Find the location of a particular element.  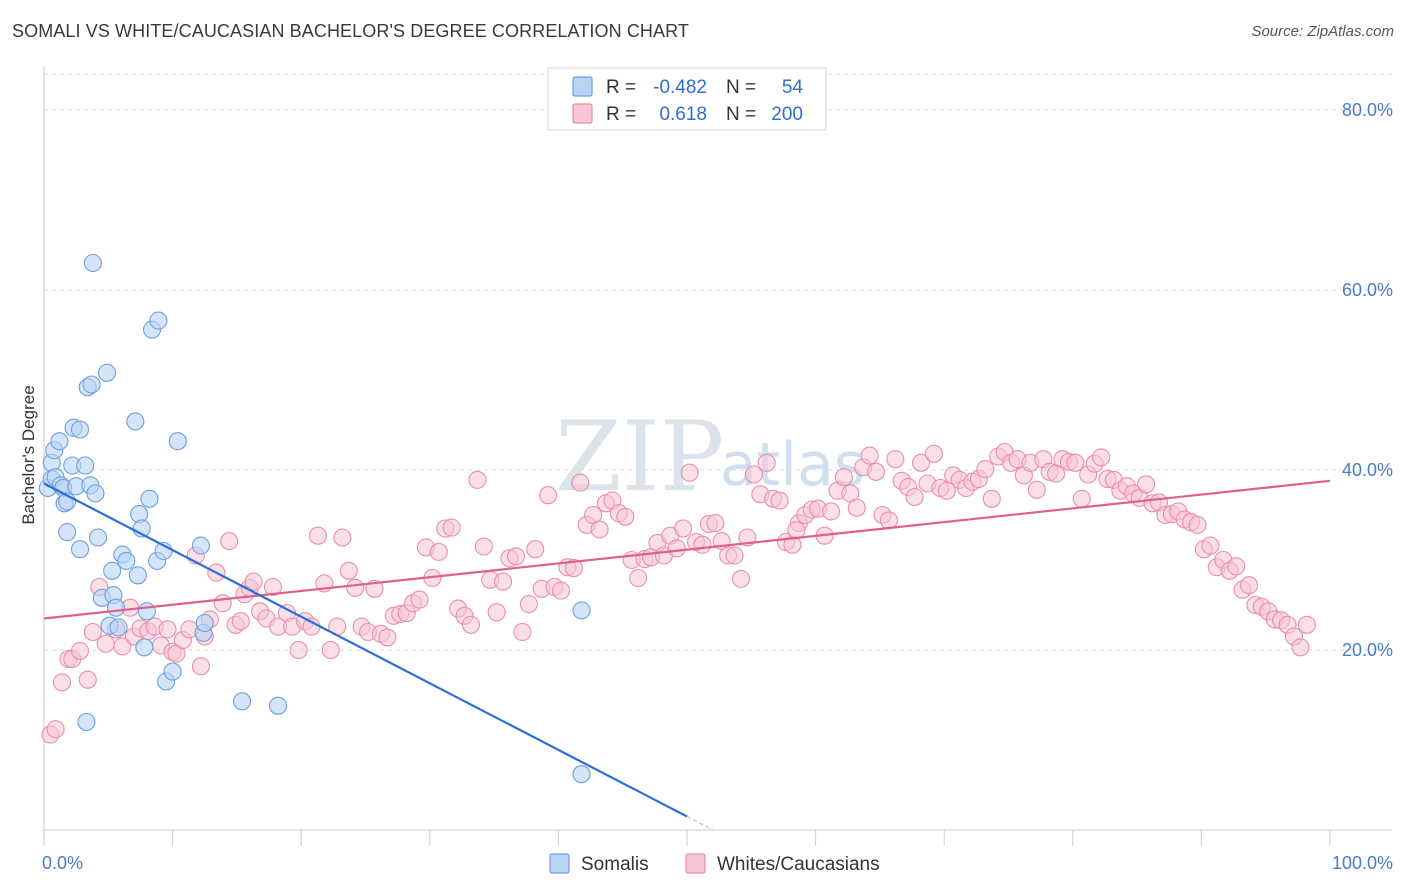

y-tick-label: 20.0% is located at coordinates (1367, 650).